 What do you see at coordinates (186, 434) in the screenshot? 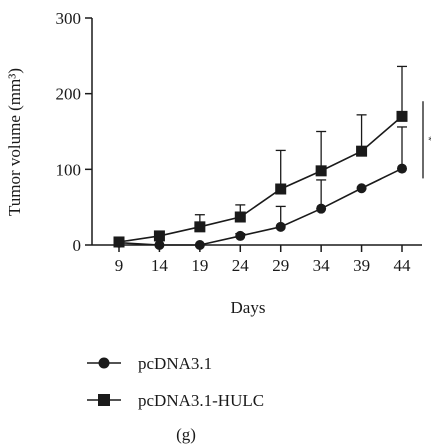
I see `panel-label: (g)` at bounding box center [186, 434].